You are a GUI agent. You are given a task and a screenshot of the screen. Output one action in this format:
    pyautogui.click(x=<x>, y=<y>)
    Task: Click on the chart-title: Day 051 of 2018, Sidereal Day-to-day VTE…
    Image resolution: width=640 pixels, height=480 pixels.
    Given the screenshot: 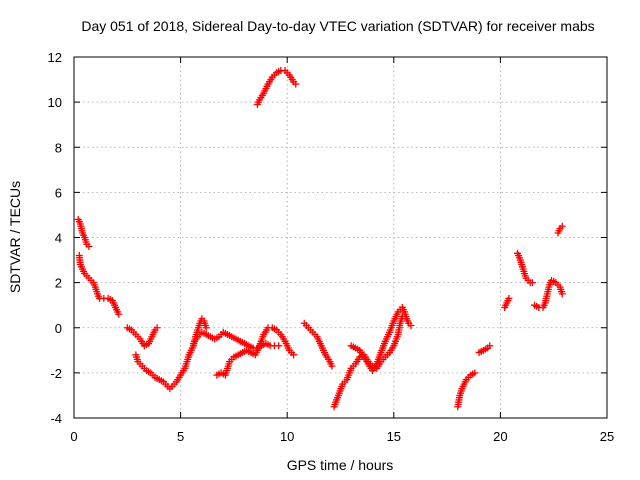 What is the action you would take?
    pyautogui.click(x=337, y=26)
    